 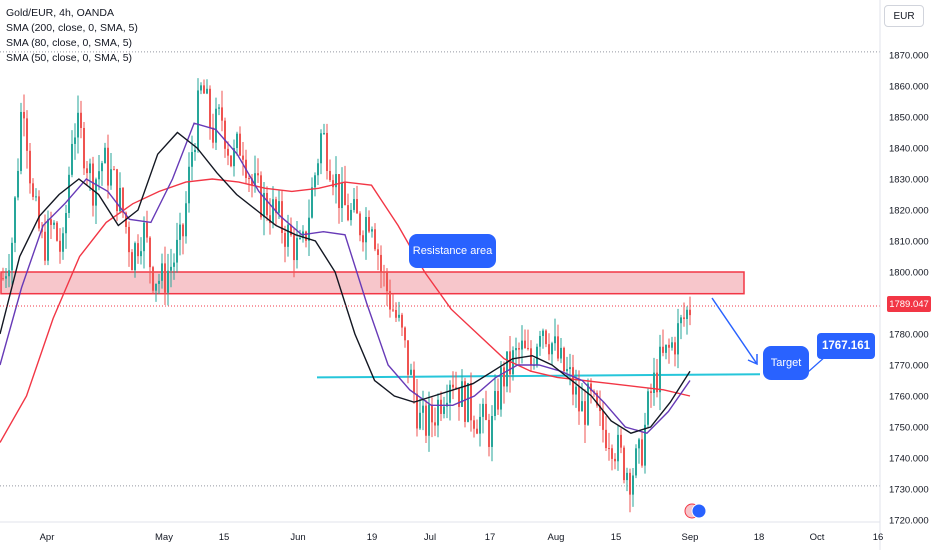 I want to click on target-value-label: 1767.161, so click(x=846, y=346).